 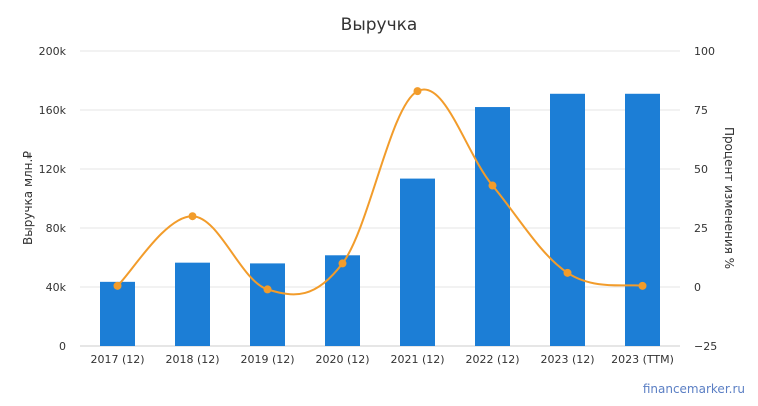 I want to click on y-right-tick-label: 75, so click(x=701, y=110).